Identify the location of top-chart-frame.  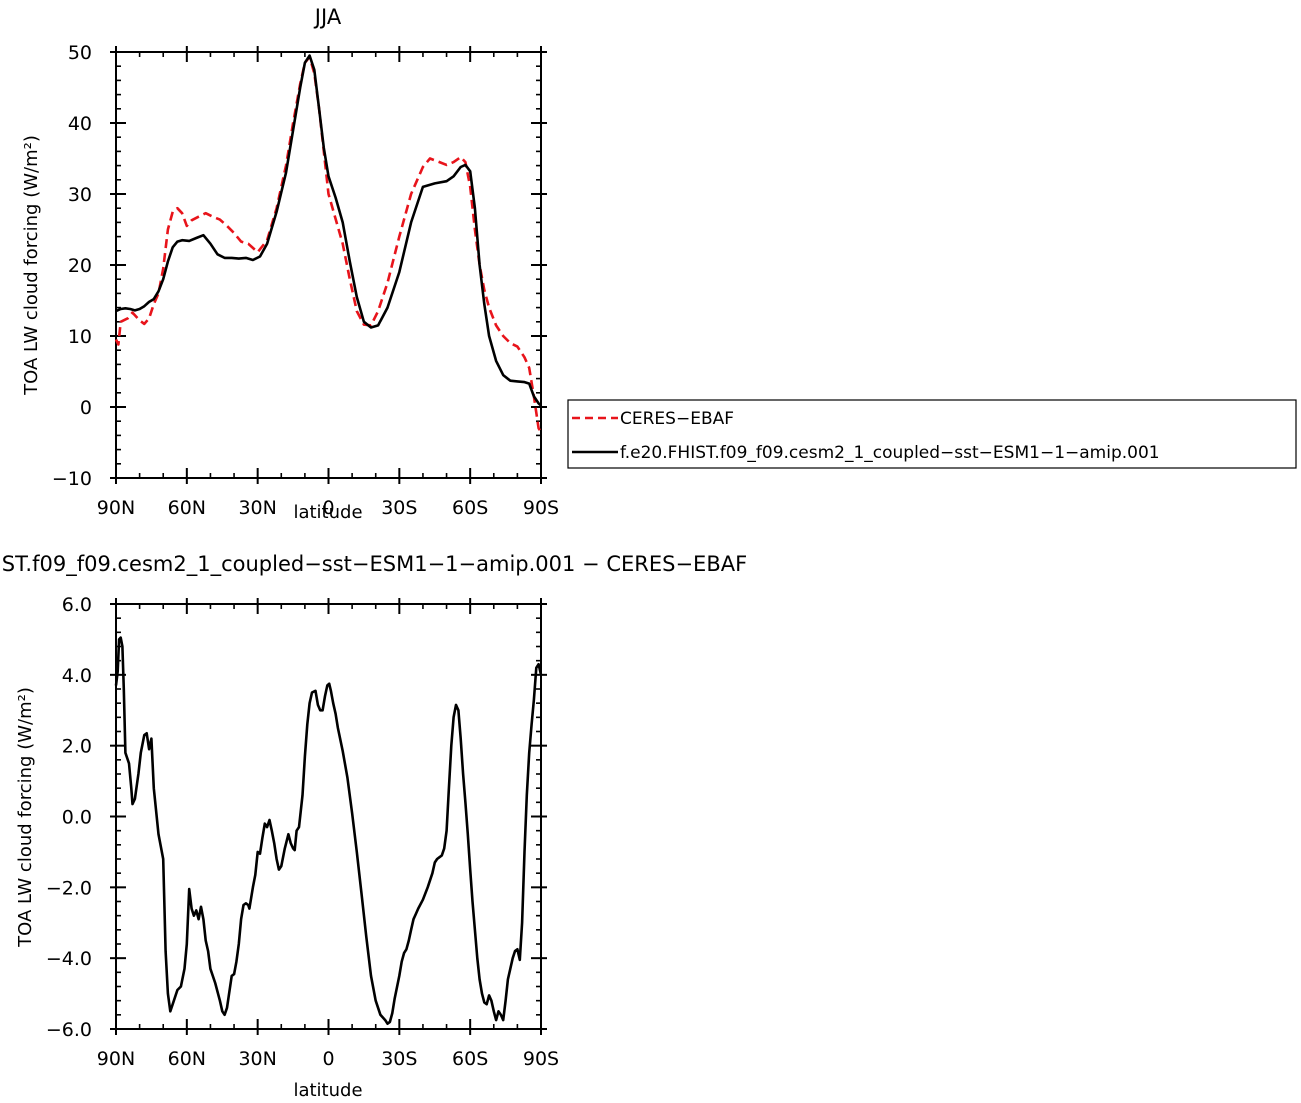
(328, 265).